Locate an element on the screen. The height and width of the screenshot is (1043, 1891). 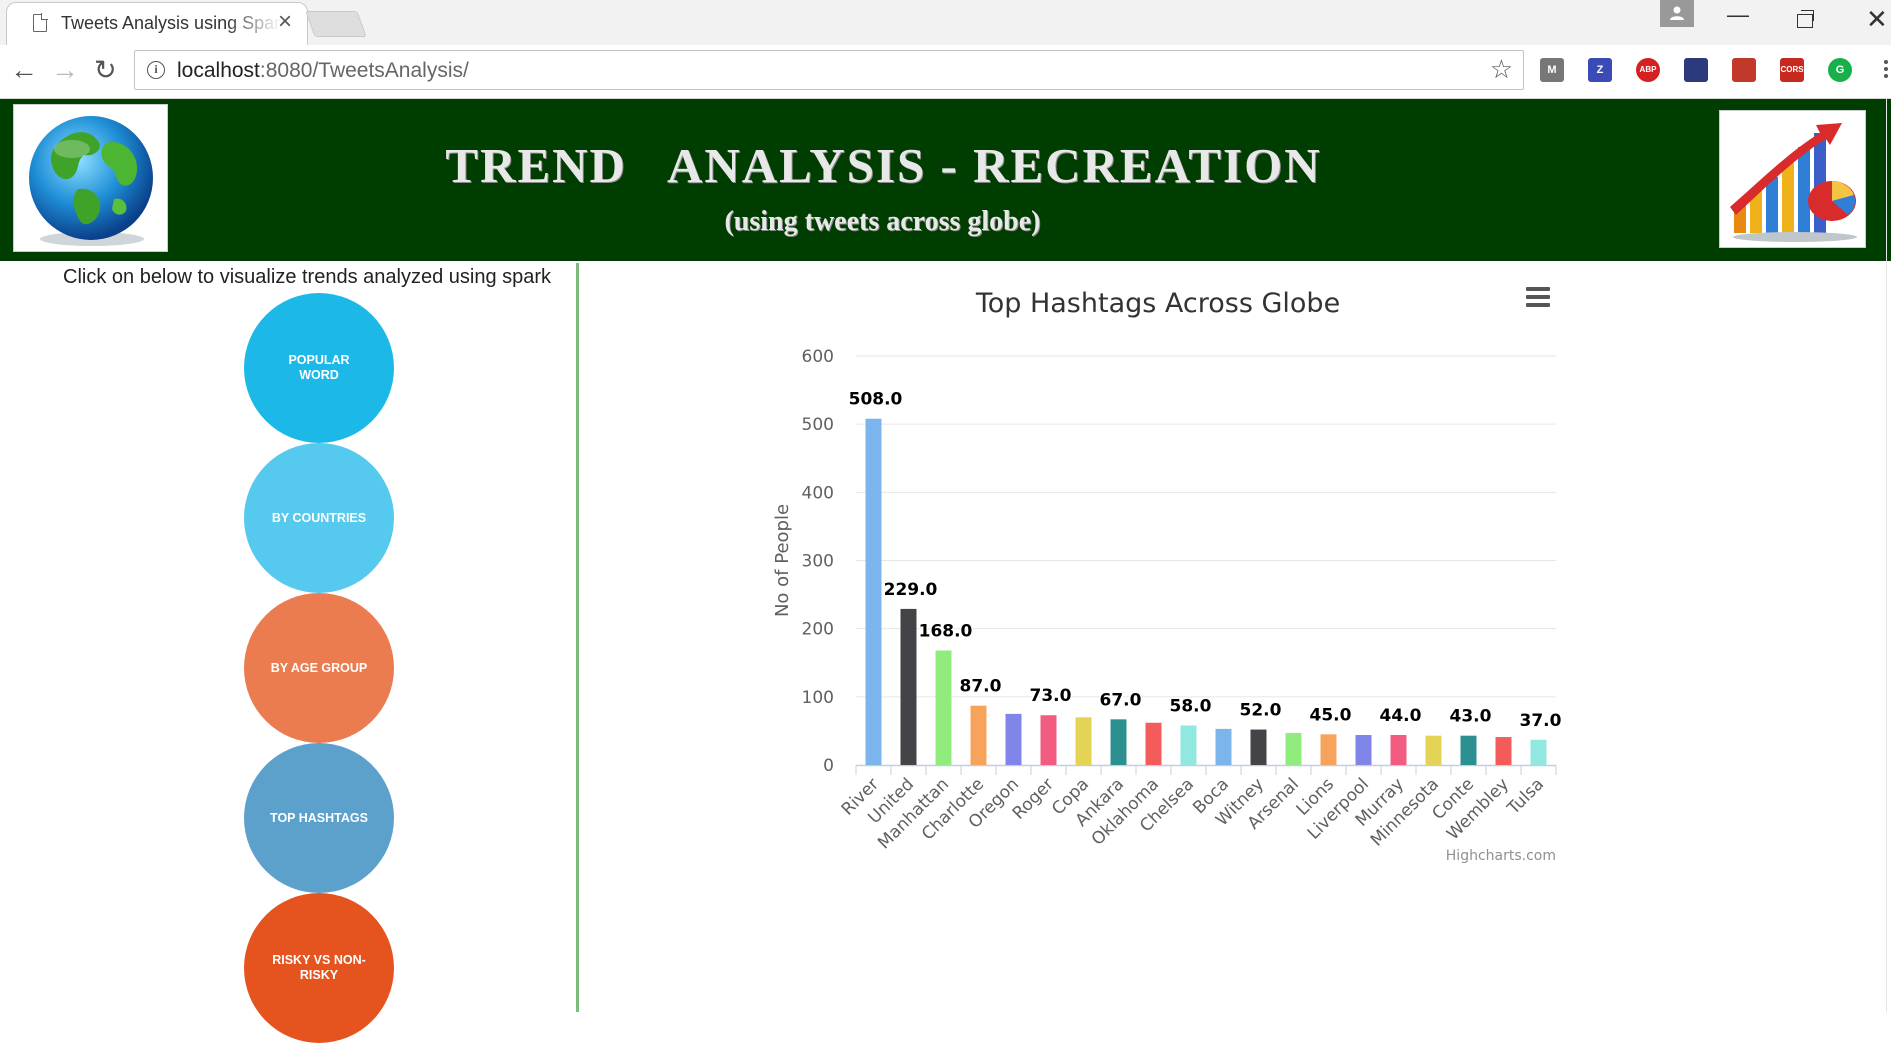
profile-button is located at coordinates (1677, 13).